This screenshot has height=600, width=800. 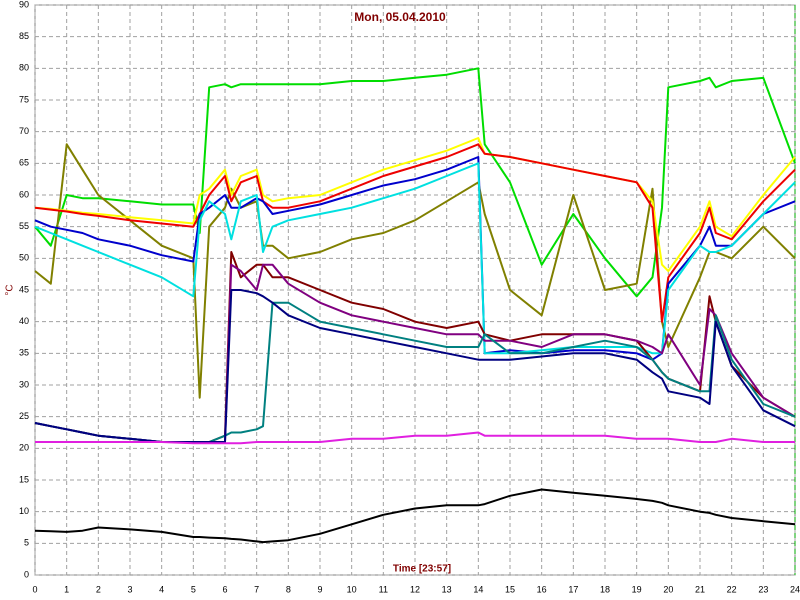 What do you see at coordinates (161, 589) in the screenshot?
I see `x-tick-label: 4` at bounding box center [161, 589].